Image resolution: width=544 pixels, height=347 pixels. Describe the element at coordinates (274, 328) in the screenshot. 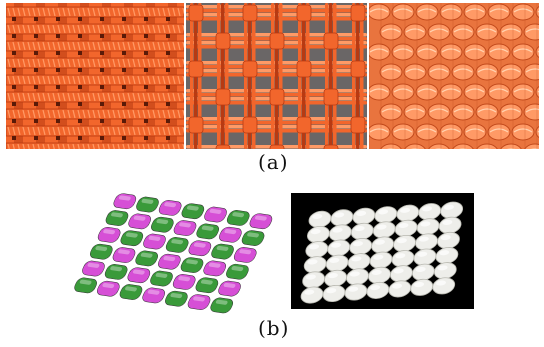

I see `caption-b: (b)` at that location.